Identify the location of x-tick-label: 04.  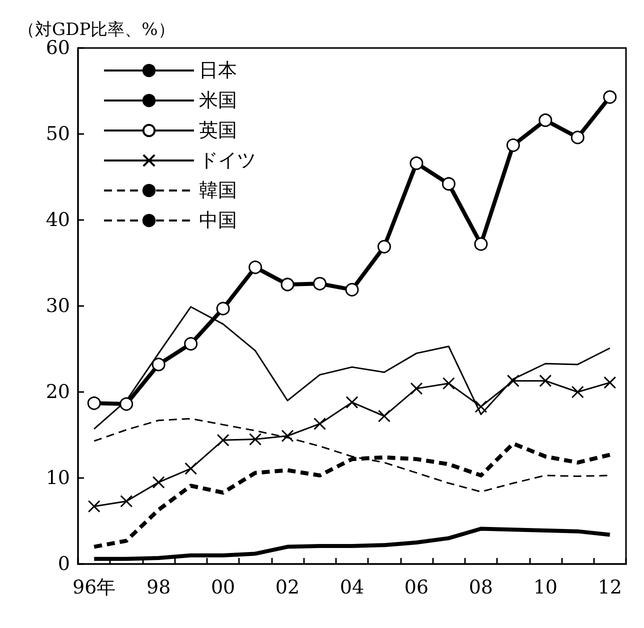
(352, 587).